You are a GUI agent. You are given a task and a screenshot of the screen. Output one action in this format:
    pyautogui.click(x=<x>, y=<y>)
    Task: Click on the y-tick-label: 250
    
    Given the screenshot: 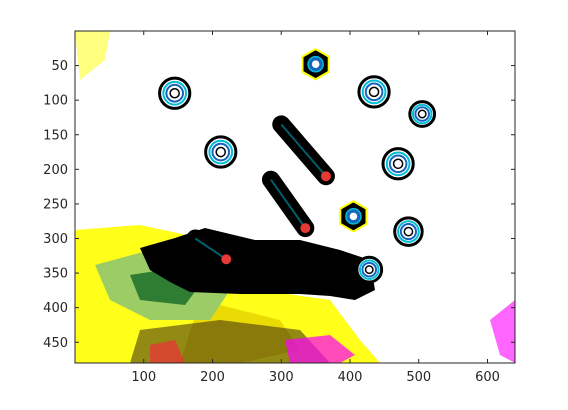 What is the action you would take?
    pyautogui.click(x=55, y=204)
    